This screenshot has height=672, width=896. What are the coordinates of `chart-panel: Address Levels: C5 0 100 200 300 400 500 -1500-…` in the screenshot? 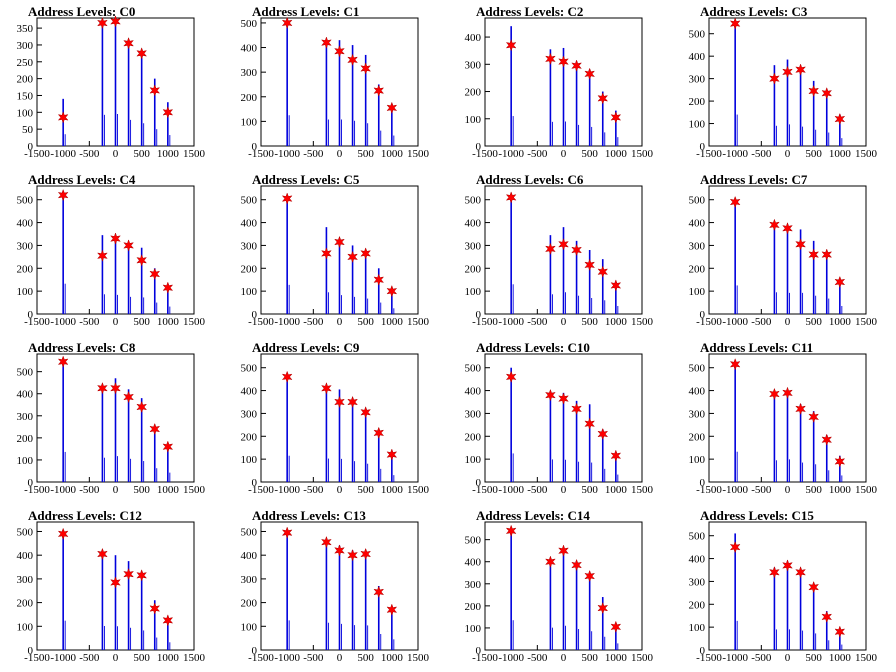 It's located at (336, 252).